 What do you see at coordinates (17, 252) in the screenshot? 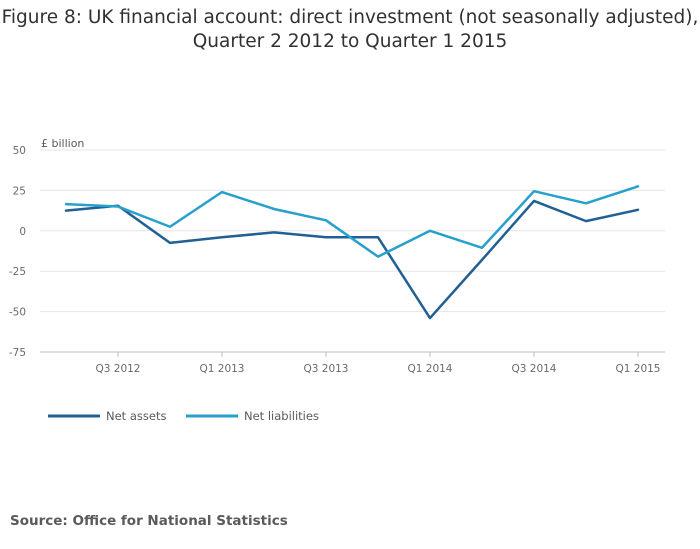
I see `y-axis-ticks: 50 25 0 -25 -50 -75` at bounding box center [17, 252].